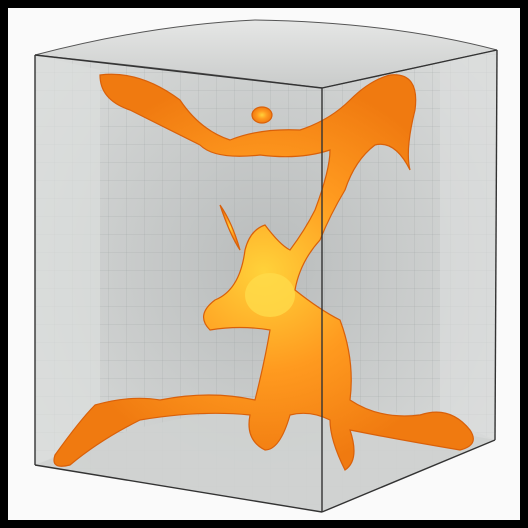 The height and width of the screenshot is (528, 528). Describe the element at coordinates (67, 260) in the screenshot. I see `left-panel` at that location.